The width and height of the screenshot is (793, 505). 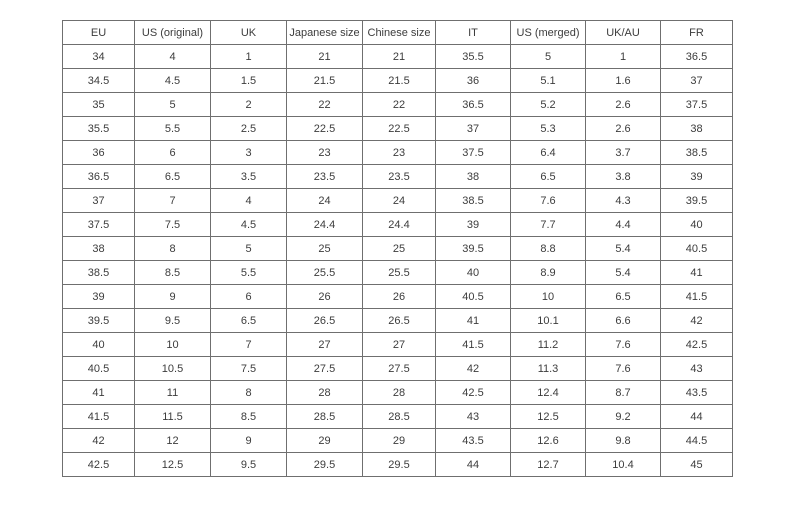 I want to click on table-row: 40 10 7 27 27 41.5 11.2 7.6 42.5, so click(x=397, y=344).